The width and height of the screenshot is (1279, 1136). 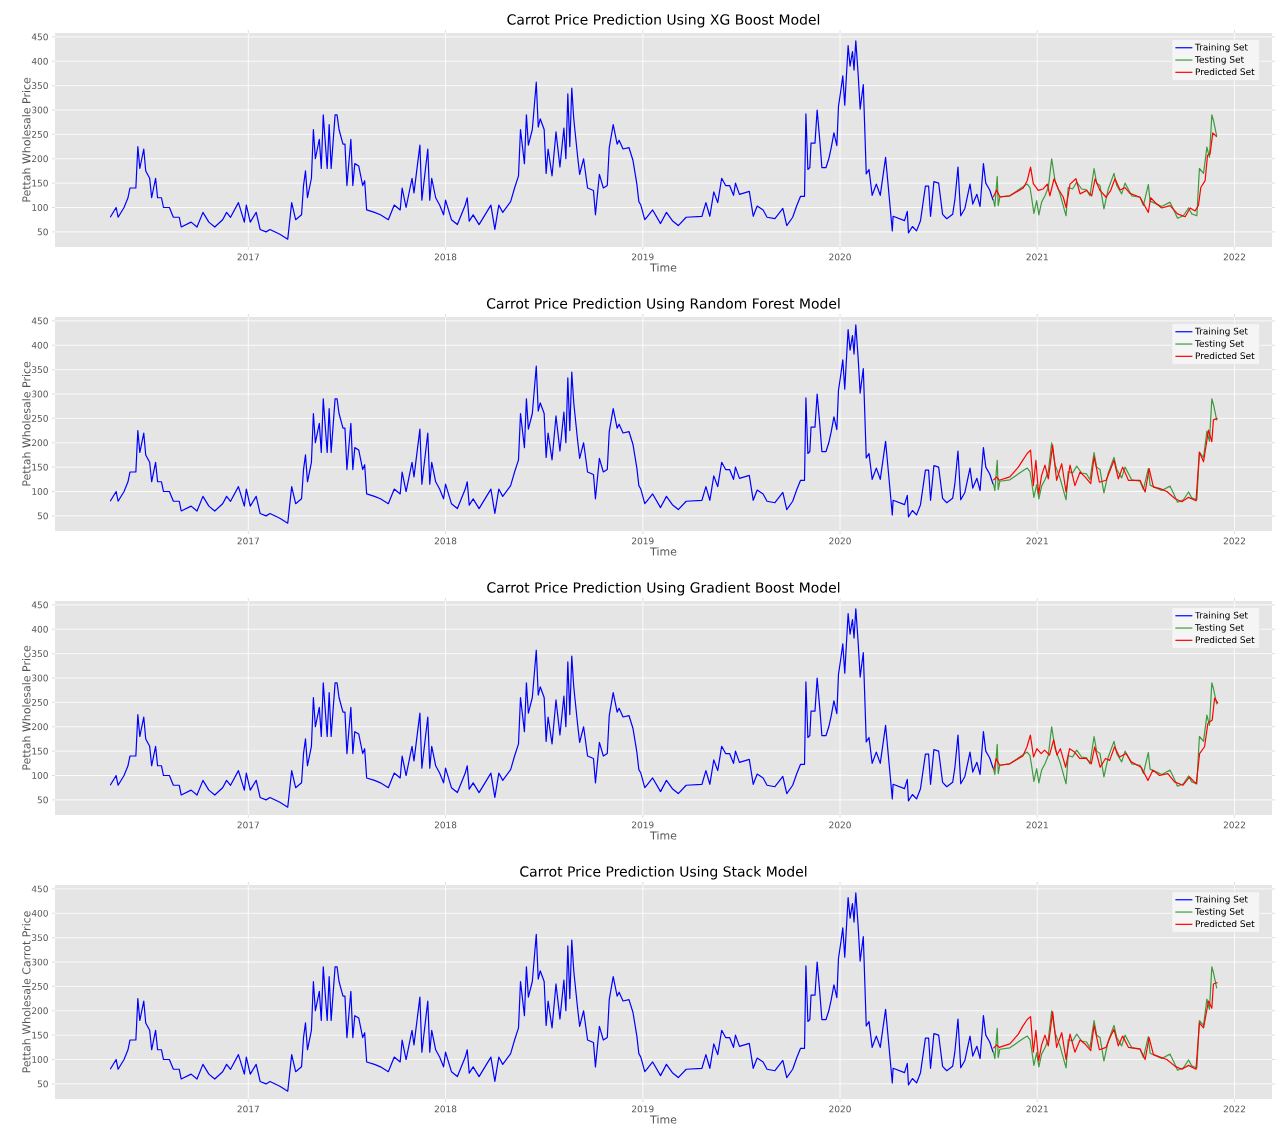 I want to click on chart-title: Carrot Price Prediction Using Gradient Boost Model, so click(x=663, y=589).